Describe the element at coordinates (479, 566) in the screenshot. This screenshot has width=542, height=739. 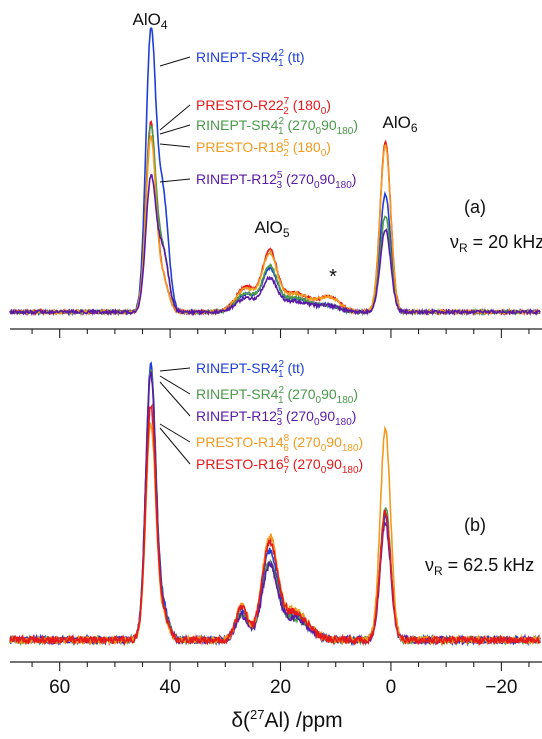
I see `spinning-rate-b: νR = 62.5 kHz` at that location.